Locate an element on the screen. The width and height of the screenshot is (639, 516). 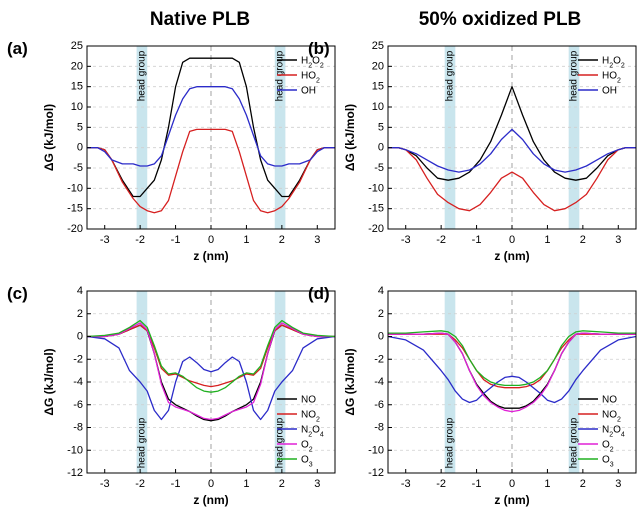
native-plb-title: Native PLB is located at coordinates (200, 19).